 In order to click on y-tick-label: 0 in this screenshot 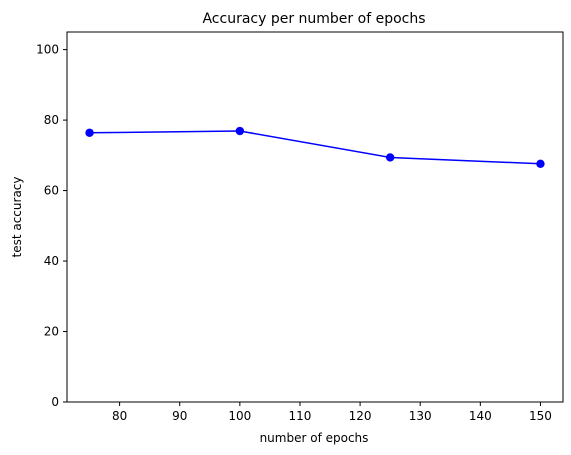, I will do `click(55, 402)`.